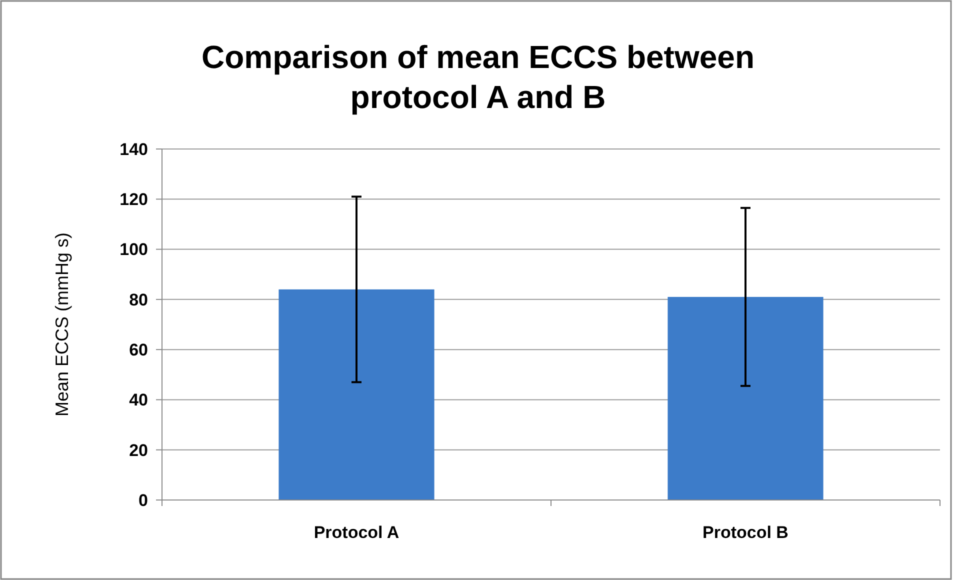 Image resolution: width=958 pixels, height=580 pixels. I want to click on y-tick-label: 40, so click(138, 400).